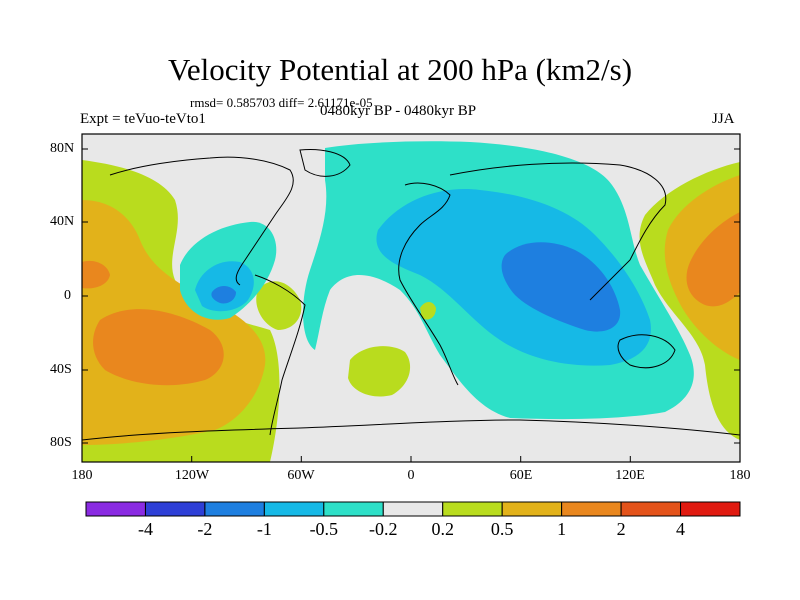  Describe the element at coordinates (96, 274) in the screenshot. I see `contour-pos-strong-west2` at that location.